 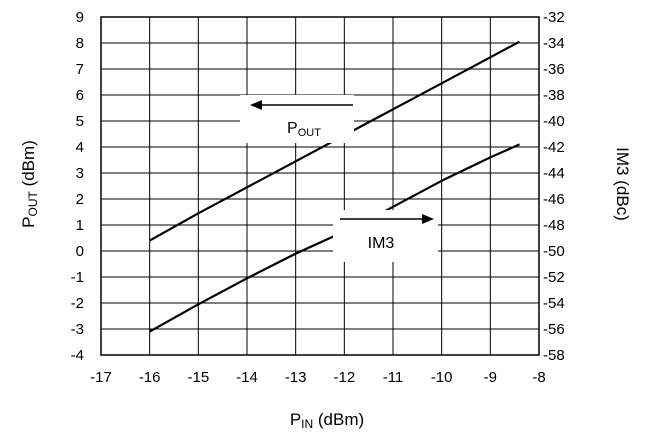 What do you see at coordinates (554, 17) in the screenshot?
I see `y-right-tick-label: -32` at bounding box center [554, 17].